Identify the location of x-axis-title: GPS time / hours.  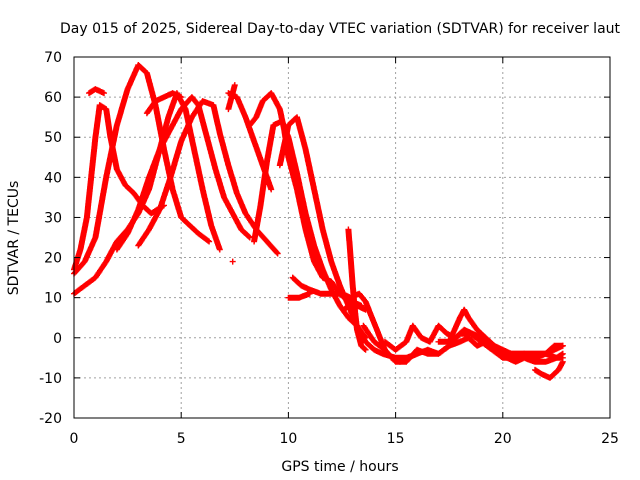
(339, 467).